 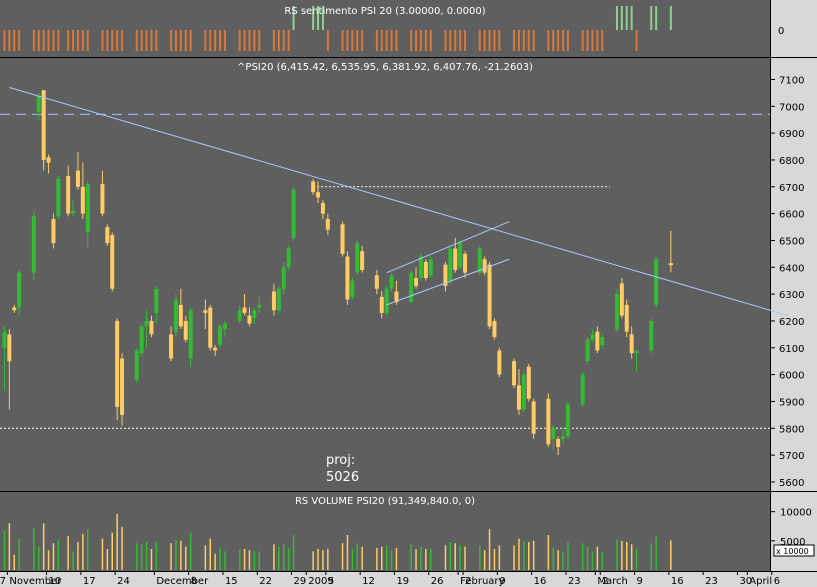 What do you see at coordinates (791, 134) in the screenshot?
I see `price-tick-label: 6900` at bounding box center [791, 134].